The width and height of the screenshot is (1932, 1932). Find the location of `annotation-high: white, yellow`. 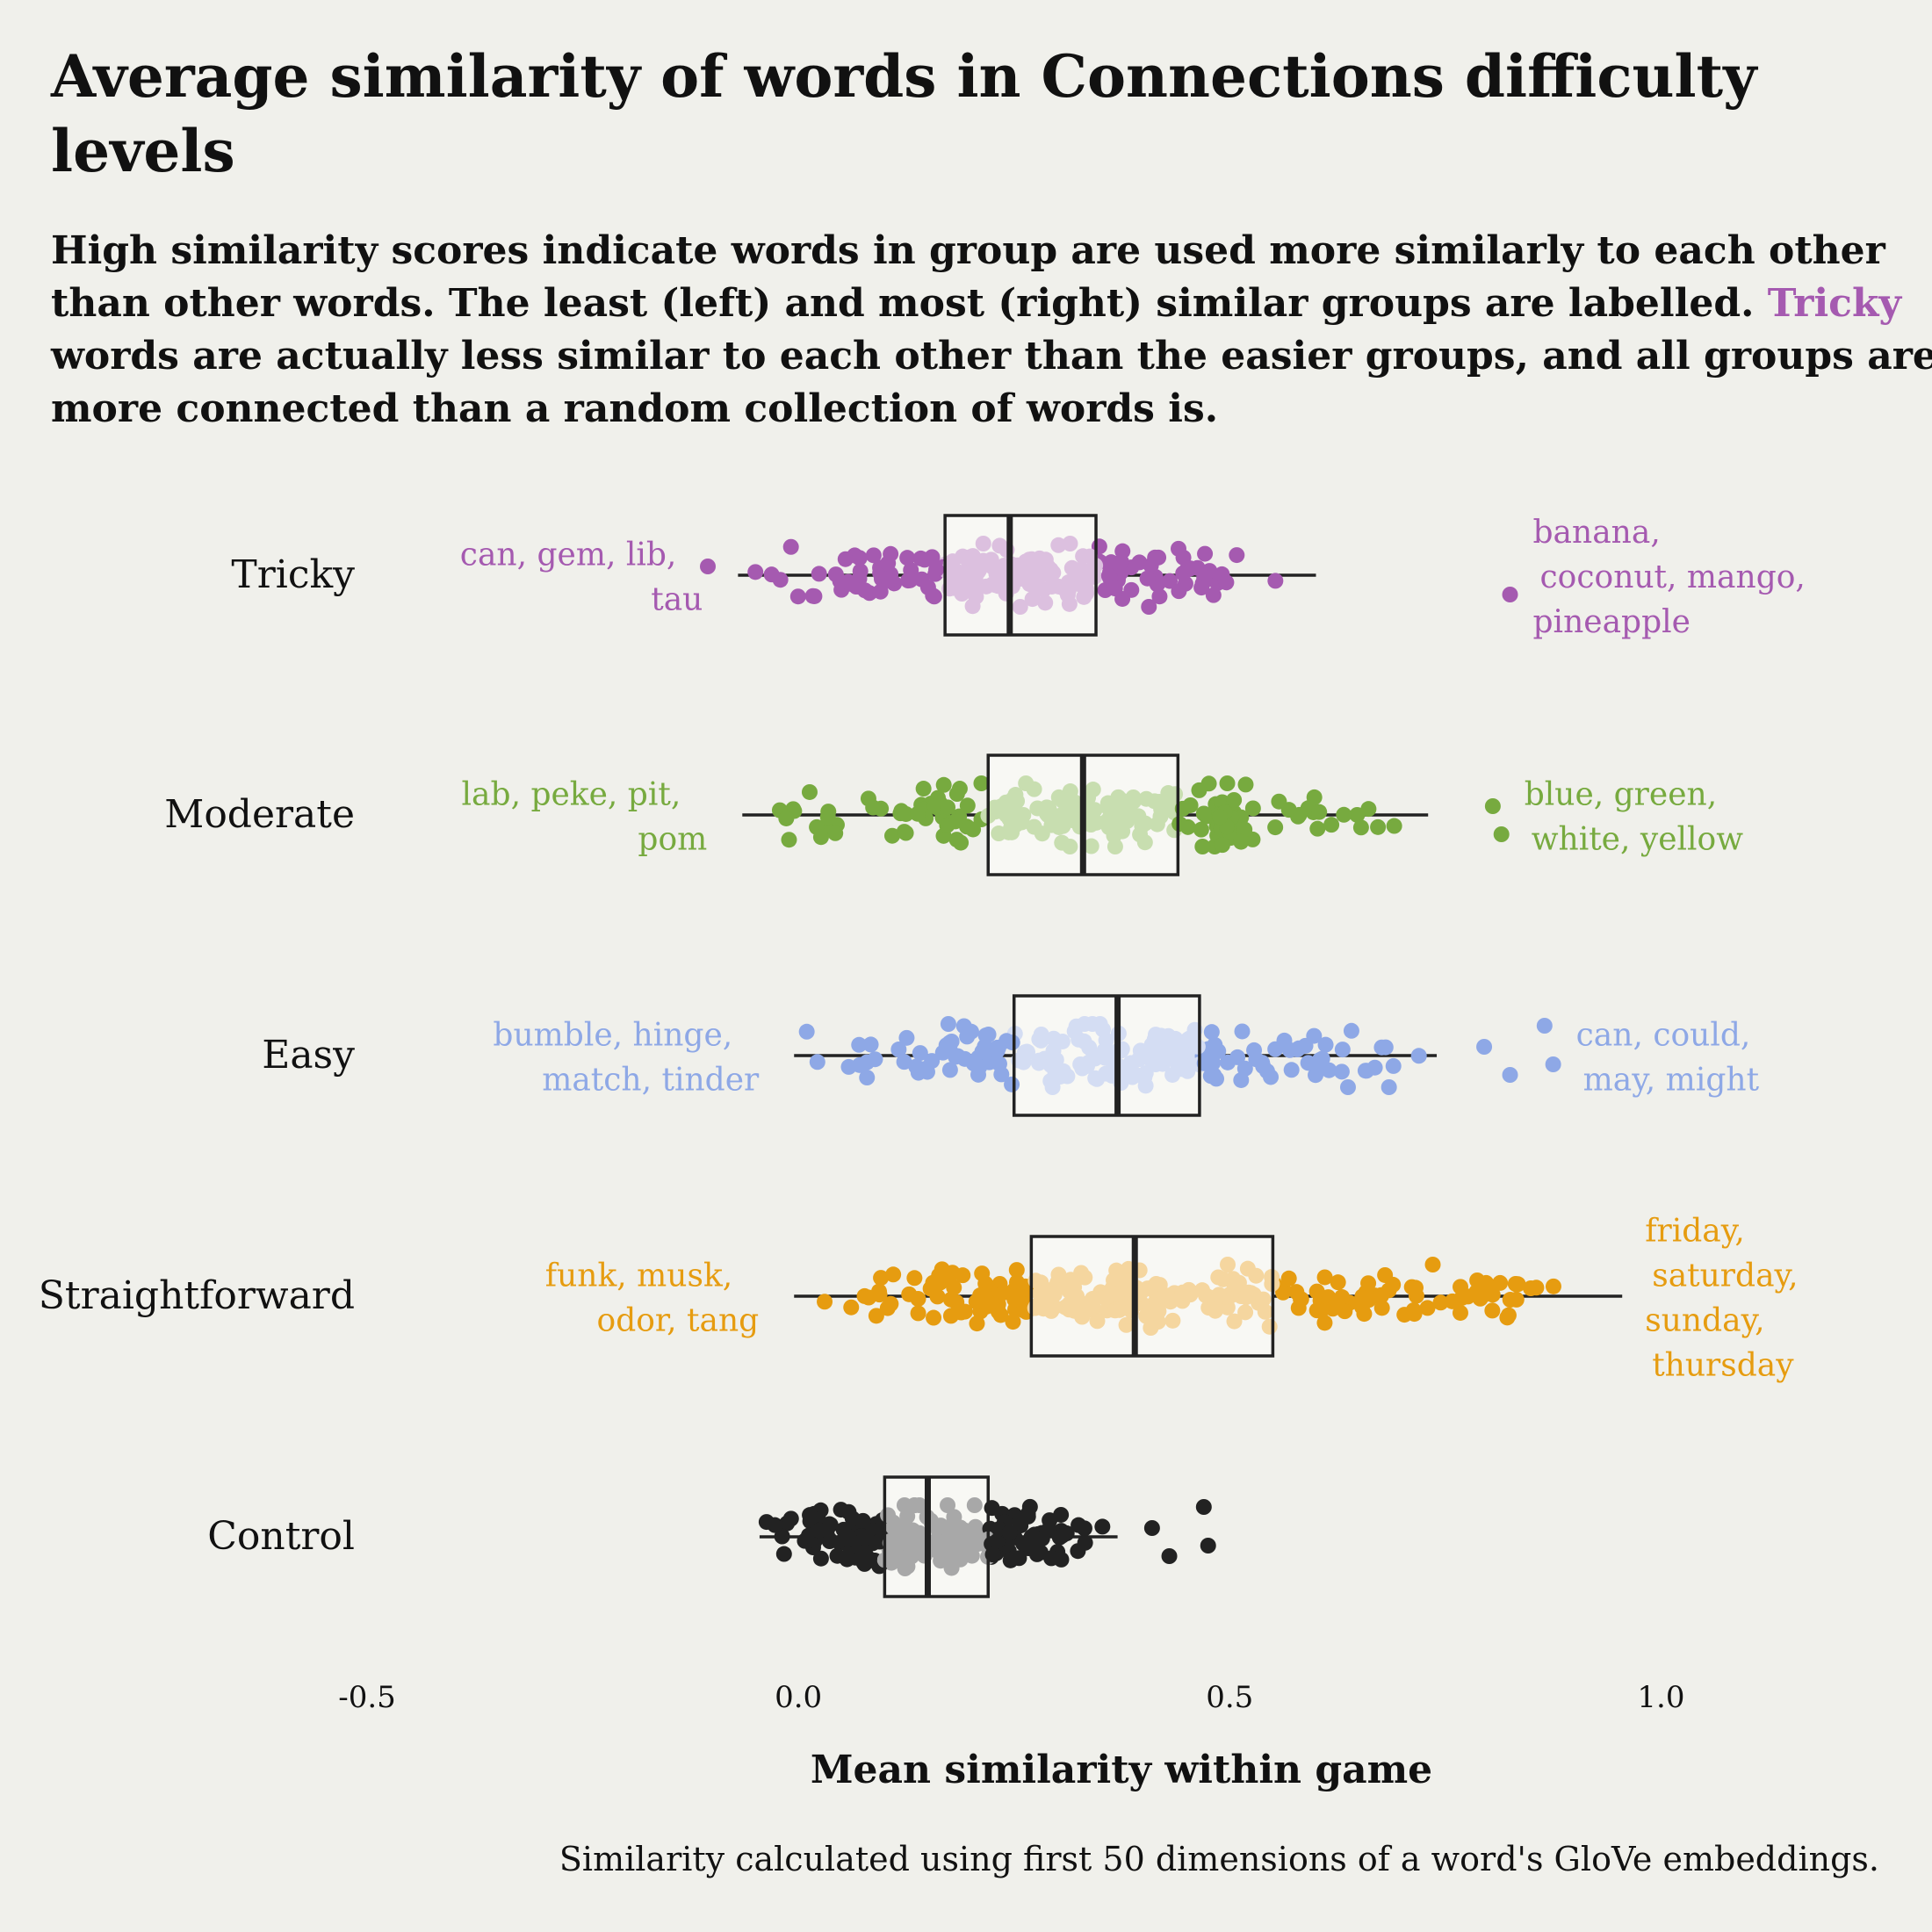

annotation-high: white, yellow is located at coordinates (1638, 840).